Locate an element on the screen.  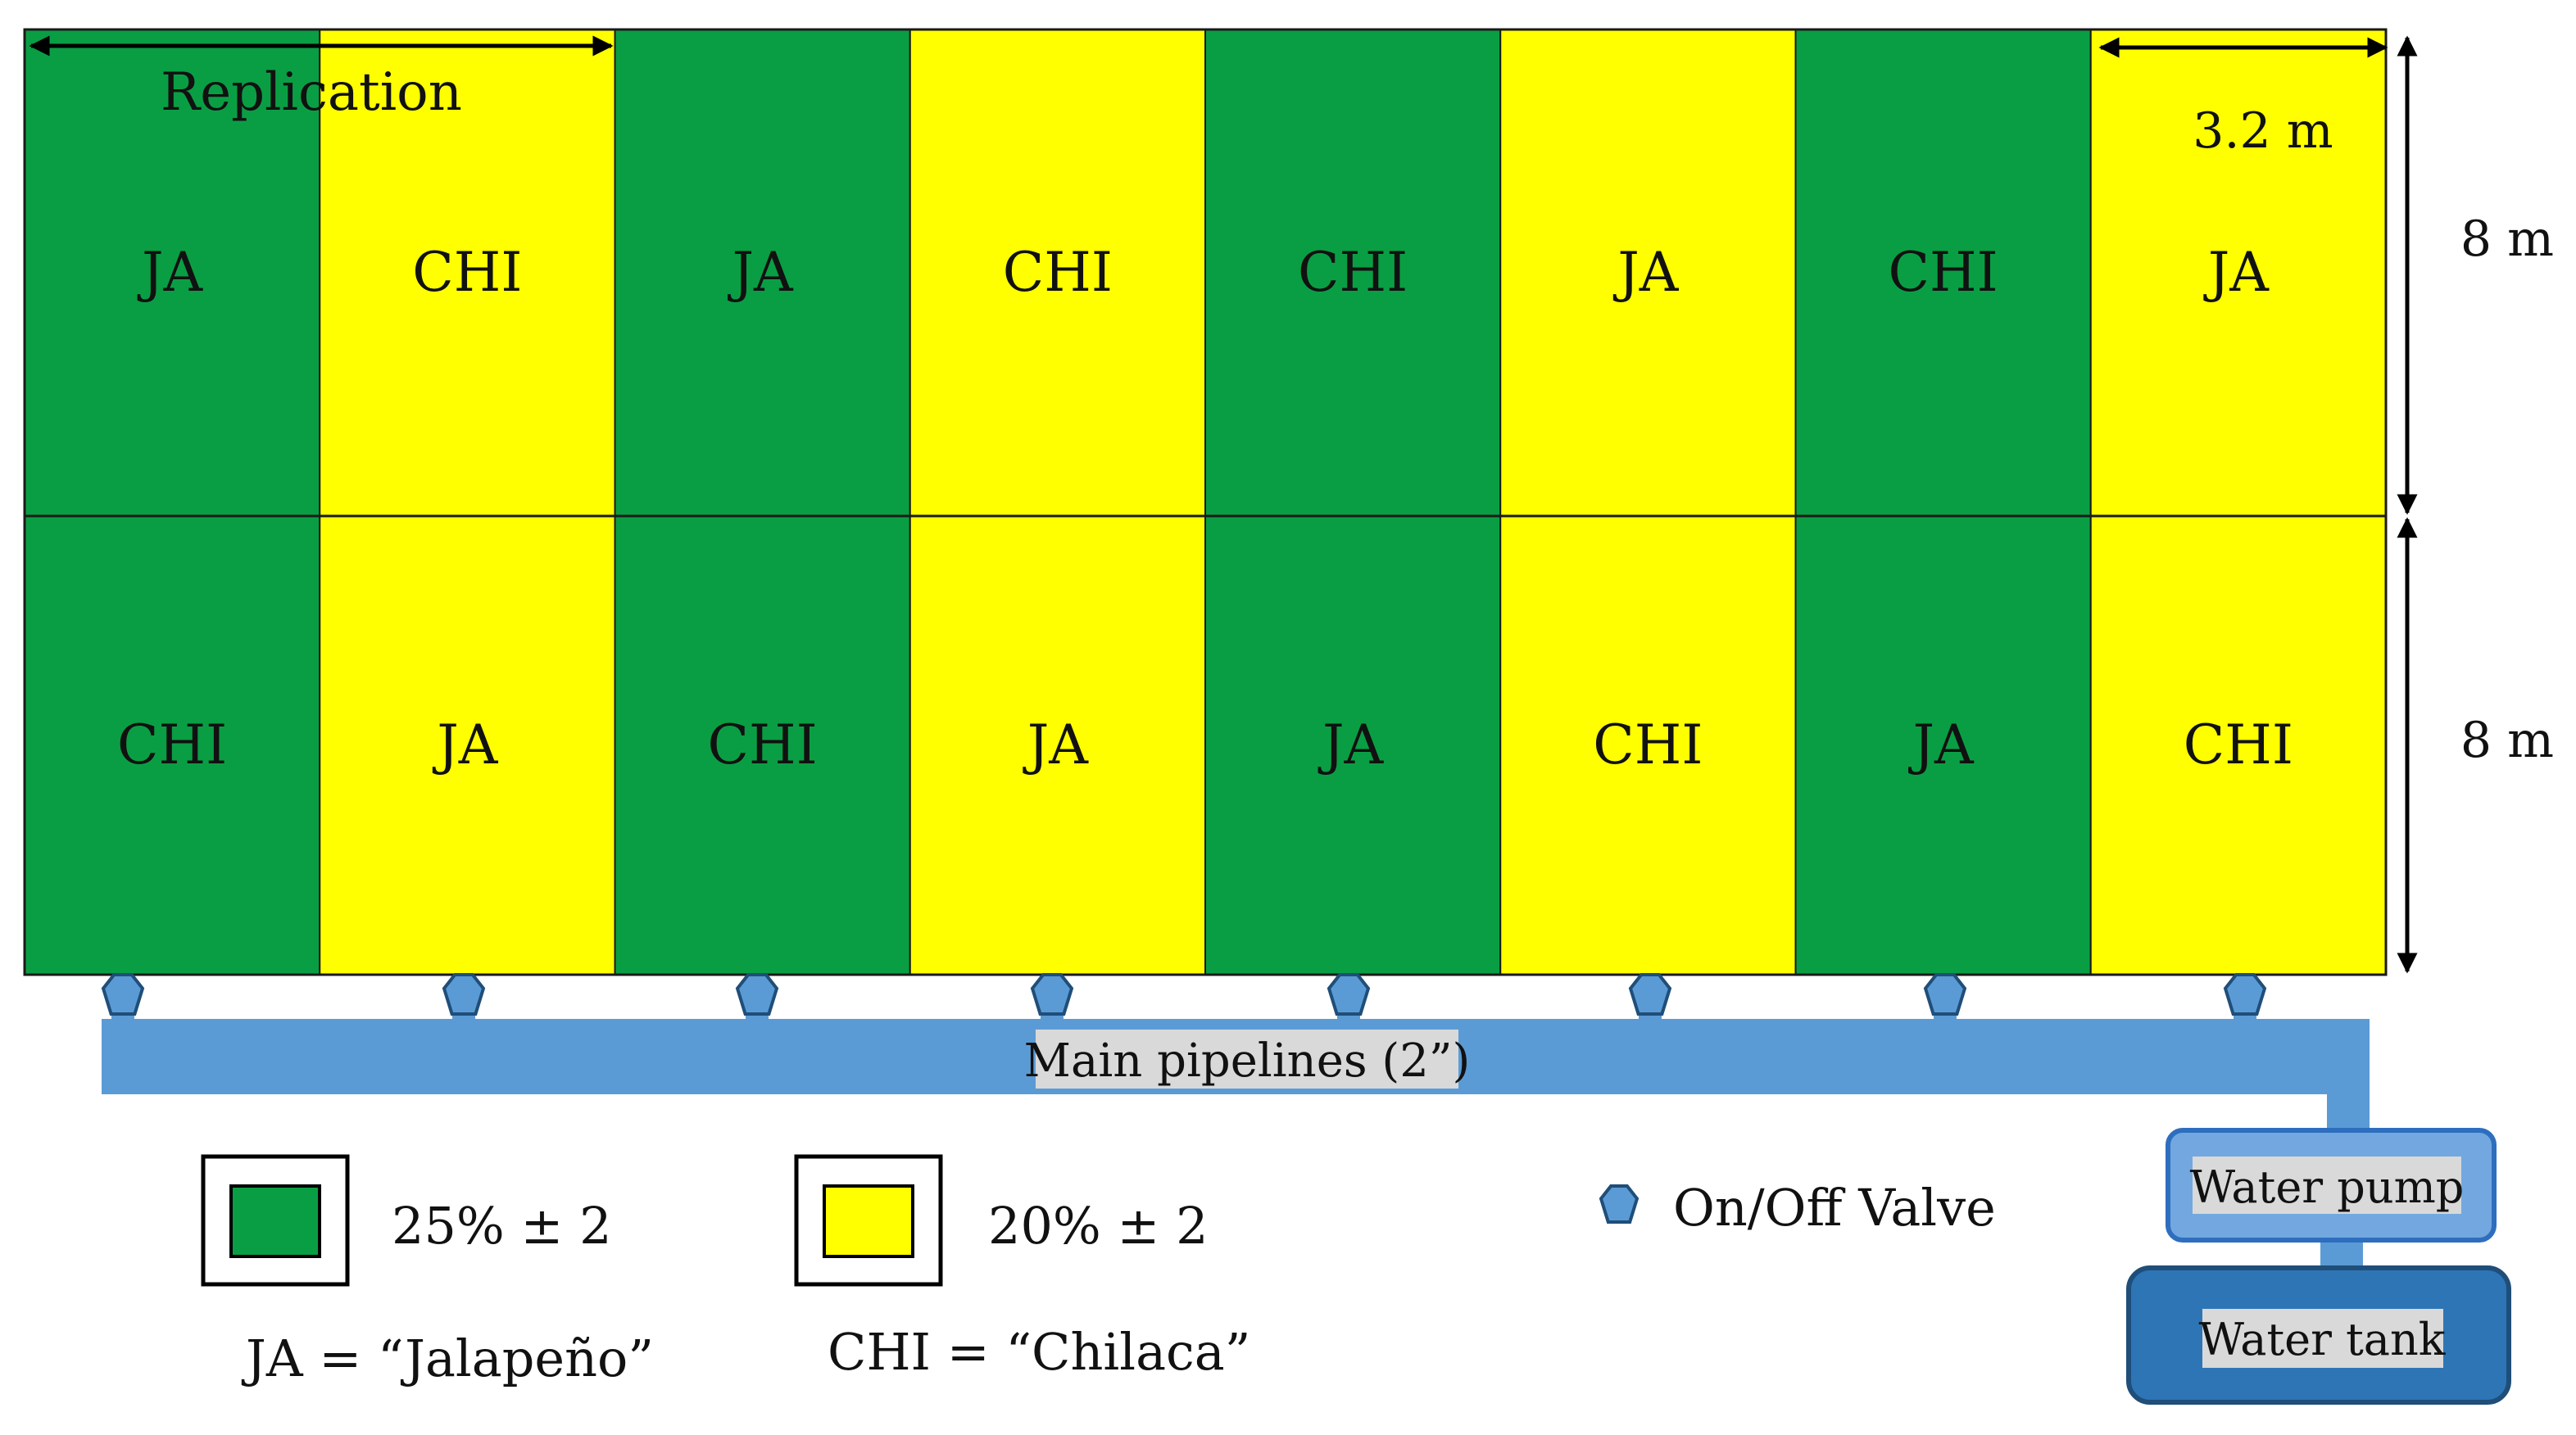
pipeline-label-background is located at coordinates (1247, 1059).